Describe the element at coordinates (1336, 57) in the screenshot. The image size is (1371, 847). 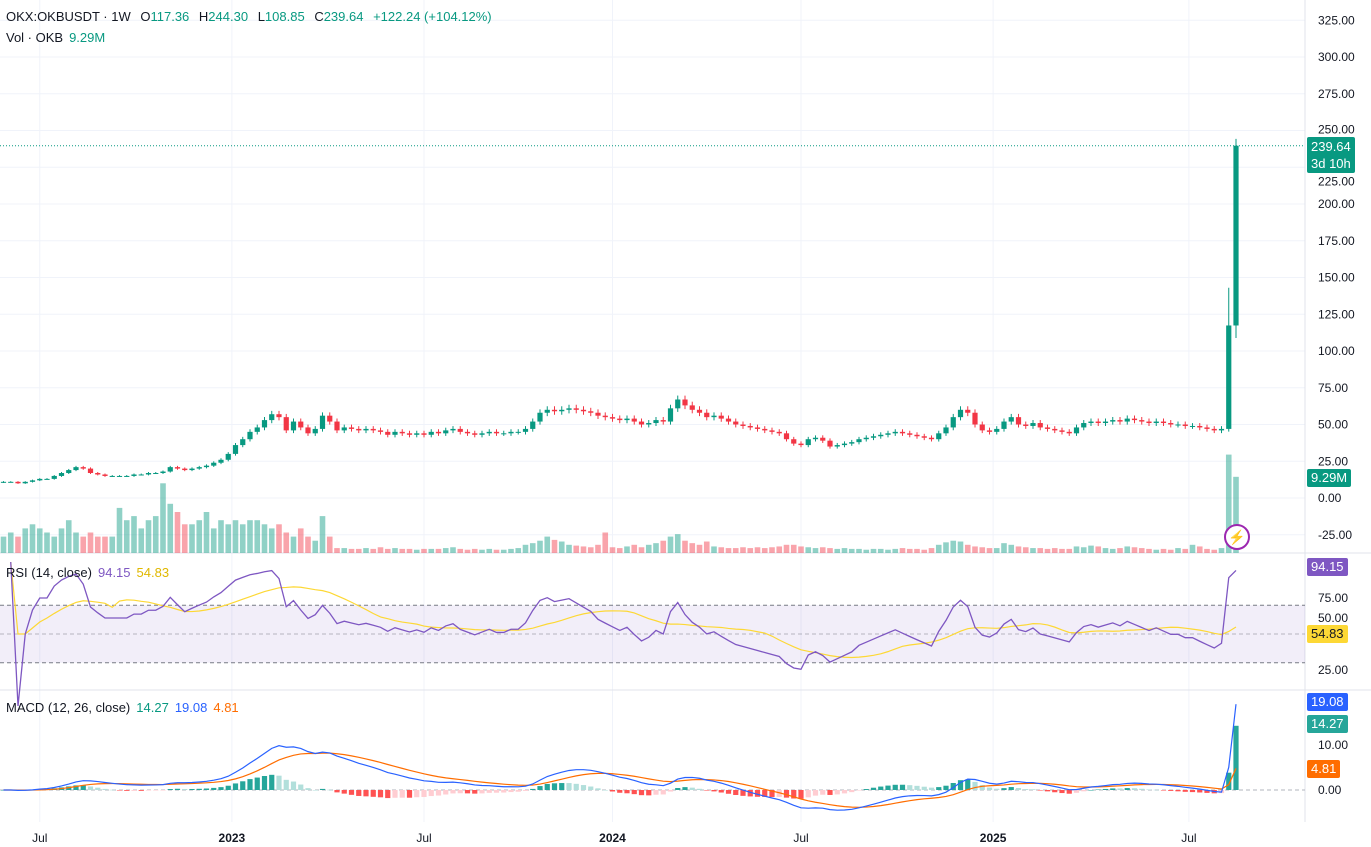
I see `price-axis-label: 300.00` at that location.